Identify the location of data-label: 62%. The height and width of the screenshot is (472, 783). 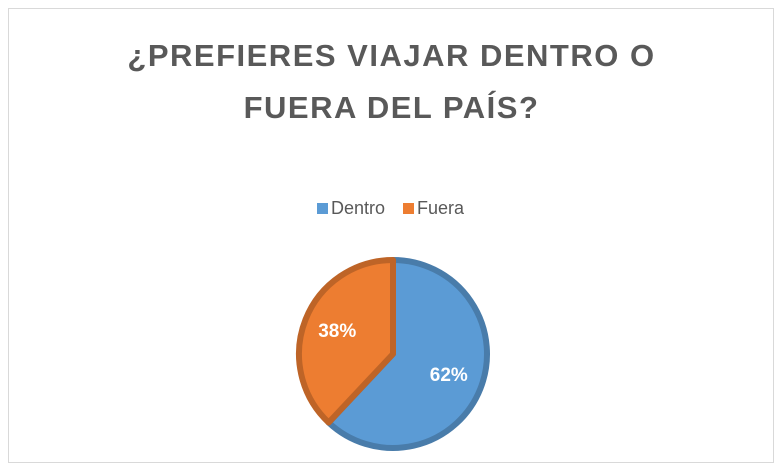
(449, 375).